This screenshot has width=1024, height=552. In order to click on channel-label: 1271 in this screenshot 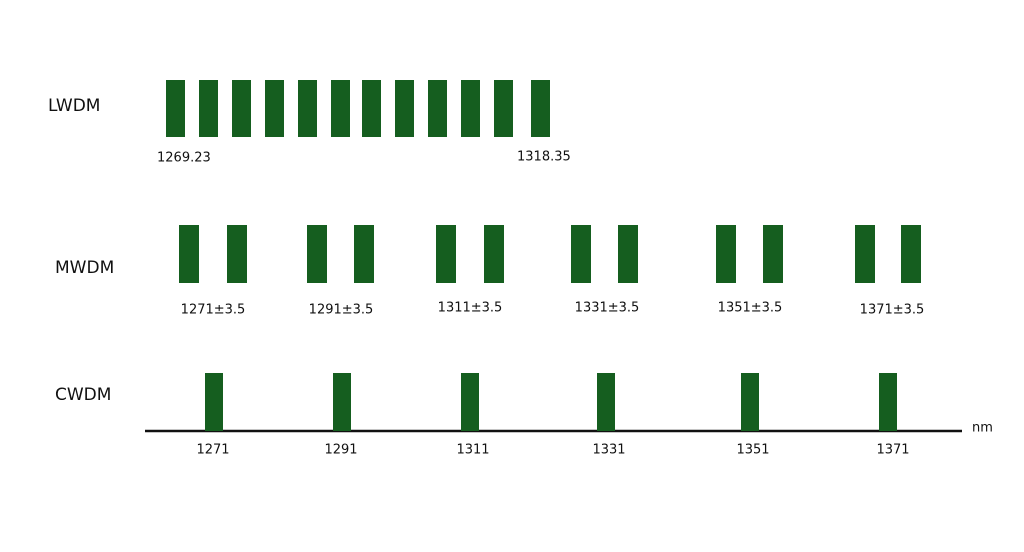, I will do `click(212, 450)`.